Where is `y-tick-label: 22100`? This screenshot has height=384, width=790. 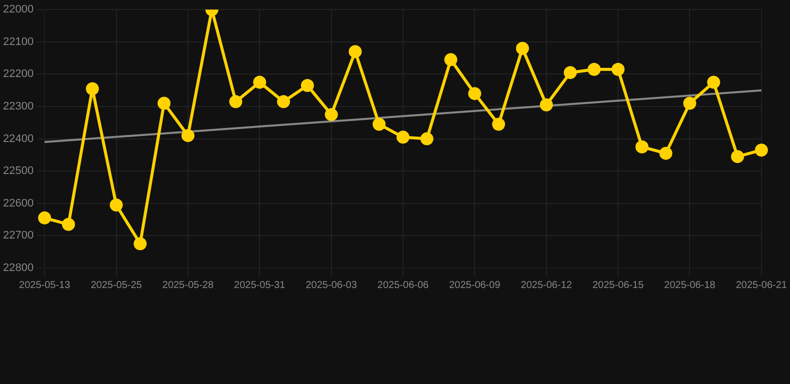
y-tick-label: 22100 is located at coordinates (18, 42).